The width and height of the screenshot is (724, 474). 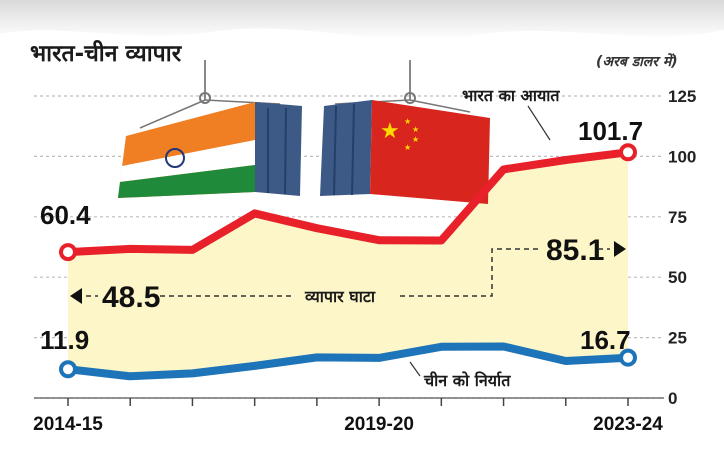 What do you see at coordinates (106, 53) in the screenshot?
I see `chart-title: भारत-चीन व्यापार` at bounding box center [106, 53].